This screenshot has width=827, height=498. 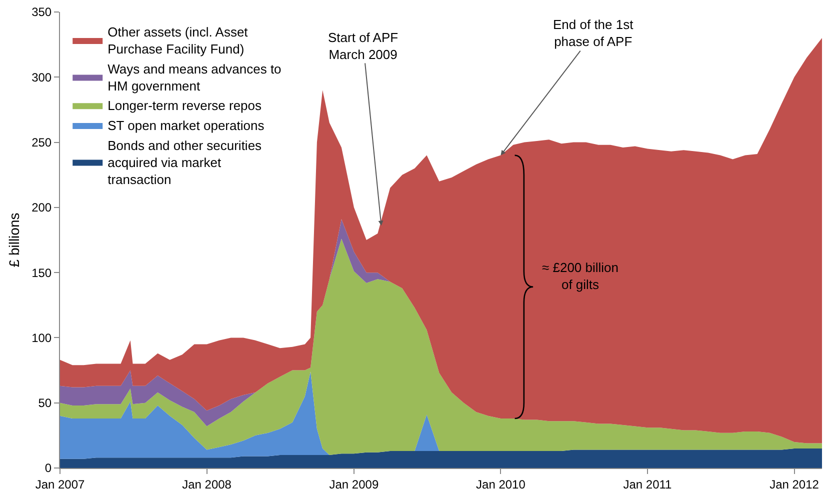 I want to click on y-tick-label: 0, so click(x=48, y=468).